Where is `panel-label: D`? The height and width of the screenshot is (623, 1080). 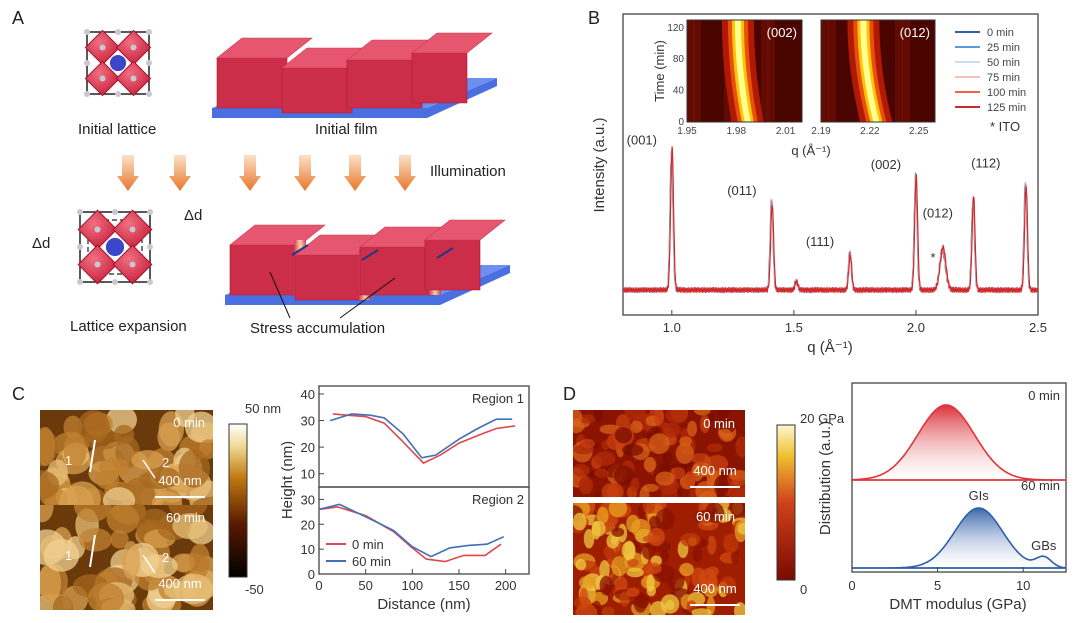 panel-label: D is located at coordinates (569, 394).